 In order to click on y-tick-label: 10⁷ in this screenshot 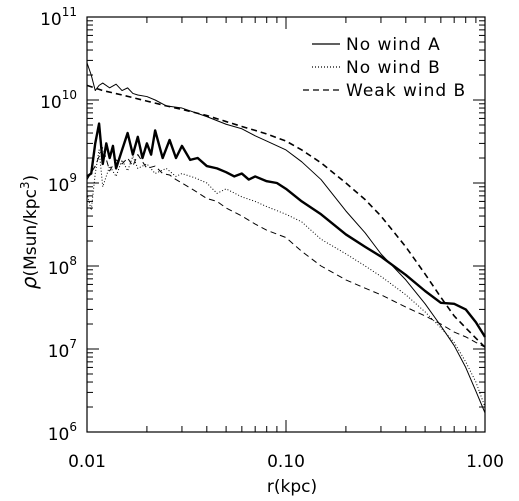, I will do `click(62, 349)`.